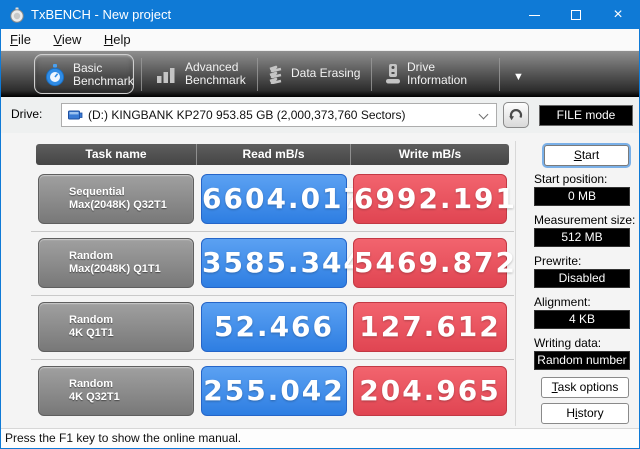  What do you see at coordinates (67, 39) in the screenshot?
I see `menu-view: View` at bounding box center [67, 39].